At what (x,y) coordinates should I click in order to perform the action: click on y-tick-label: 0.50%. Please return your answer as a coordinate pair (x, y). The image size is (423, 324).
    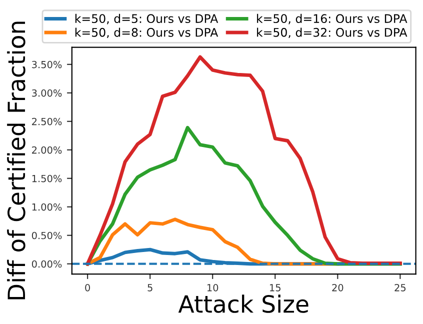
    Looking at the image, I should click on (47, 236).